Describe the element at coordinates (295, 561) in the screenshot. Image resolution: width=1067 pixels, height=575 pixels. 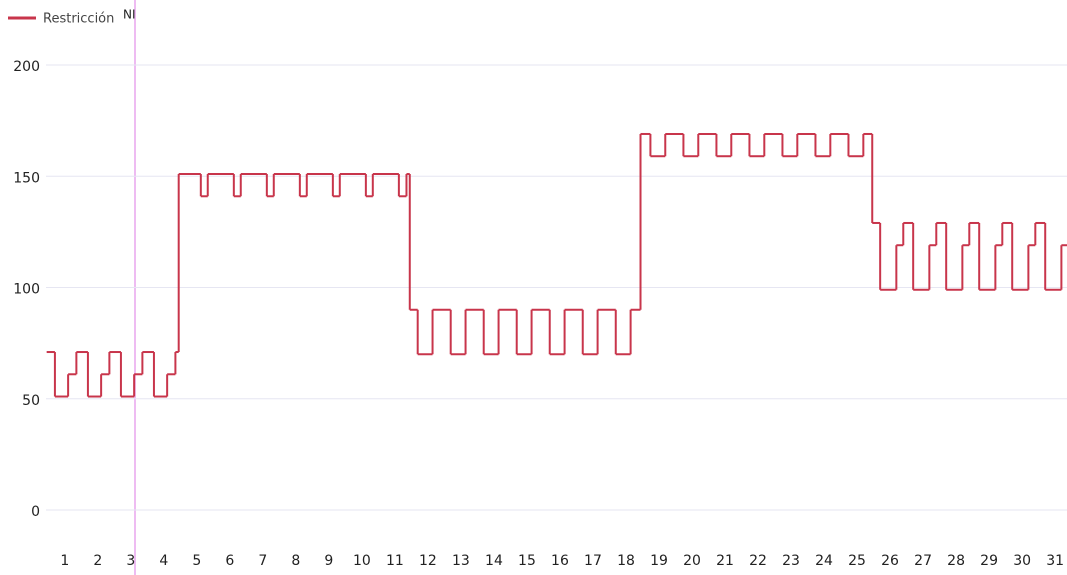
I see `x-tick-label: 8` at that location.